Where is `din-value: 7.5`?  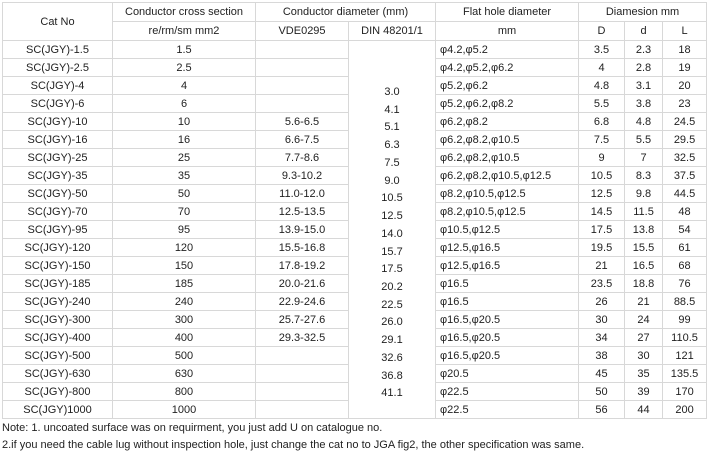 din-value: 7.5 is located at coordinates (392, 162).